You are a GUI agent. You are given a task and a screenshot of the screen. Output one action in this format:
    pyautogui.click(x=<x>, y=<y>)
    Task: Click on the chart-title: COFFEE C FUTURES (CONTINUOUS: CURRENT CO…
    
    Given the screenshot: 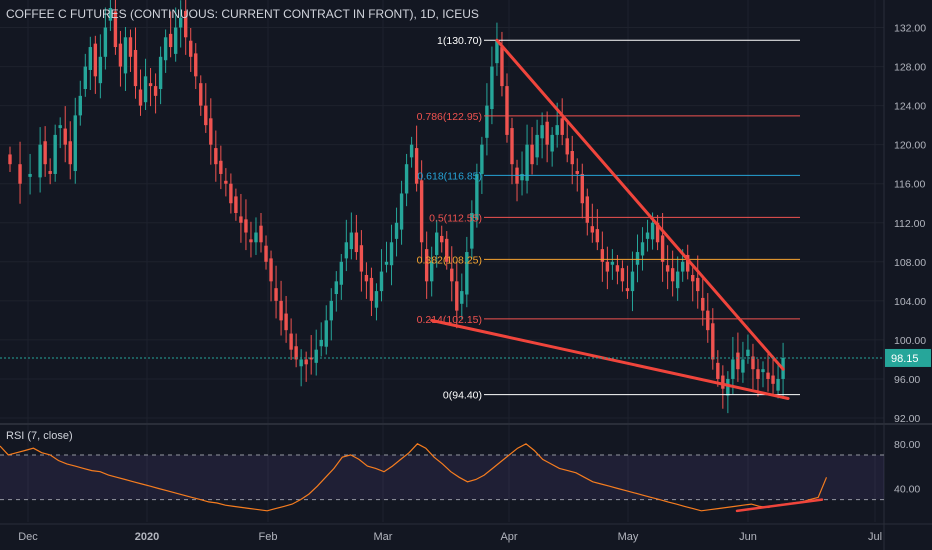 What is the action you would take?
    pyautogui.click(x=242, y=14)
    